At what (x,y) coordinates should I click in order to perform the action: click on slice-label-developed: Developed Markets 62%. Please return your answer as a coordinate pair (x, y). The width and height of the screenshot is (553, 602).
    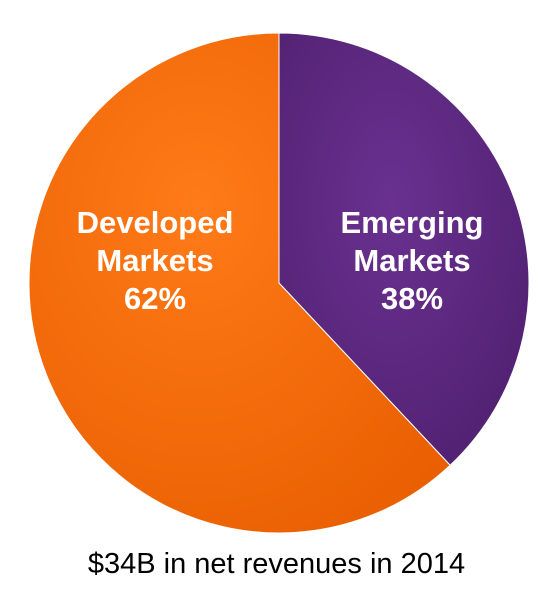
    Looking at the image, I should click on (155, 260).